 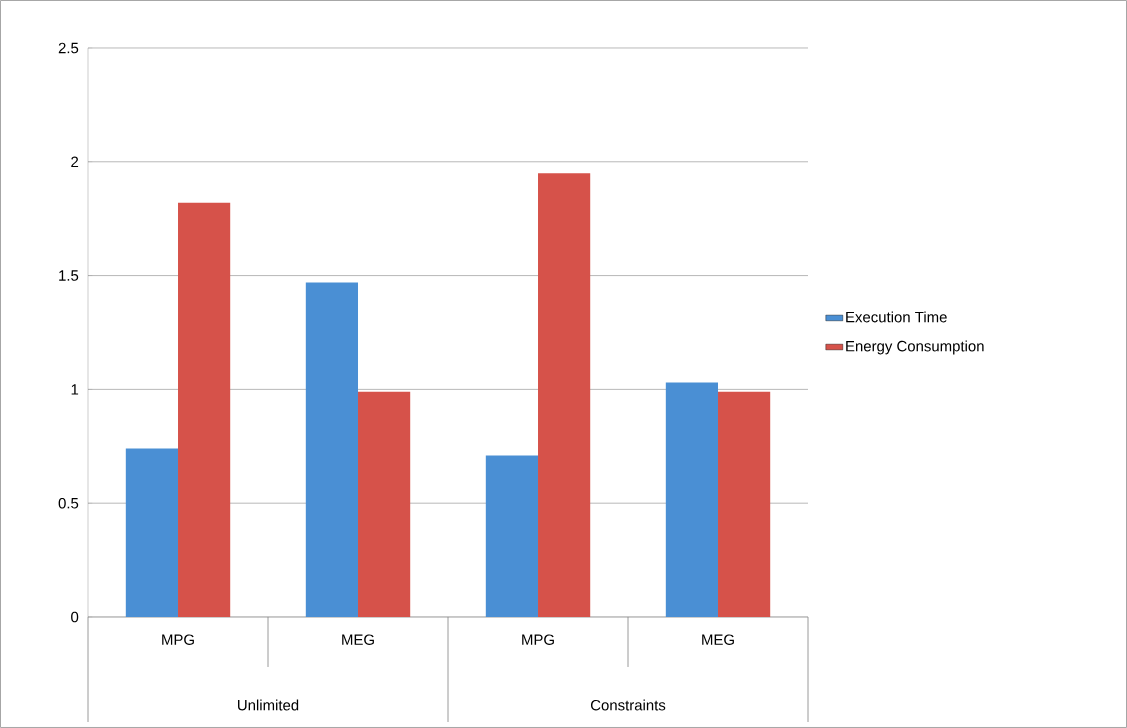 I want to click on y-tick-label: 0.5, so click(x=68, y=503).